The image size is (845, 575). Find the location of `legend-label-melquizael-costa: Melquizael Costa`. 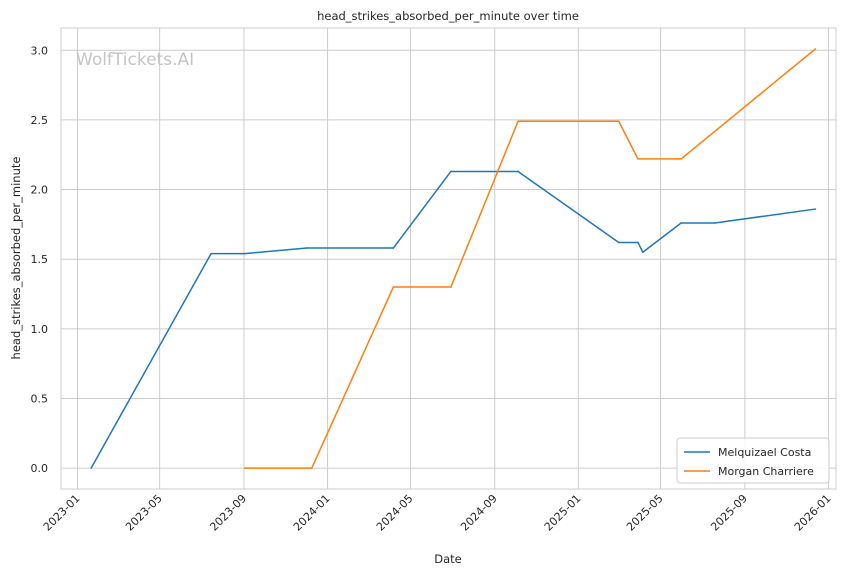

legend-label-melquizael-costa: Melquizael Costa is located at coordinates (764, 452).